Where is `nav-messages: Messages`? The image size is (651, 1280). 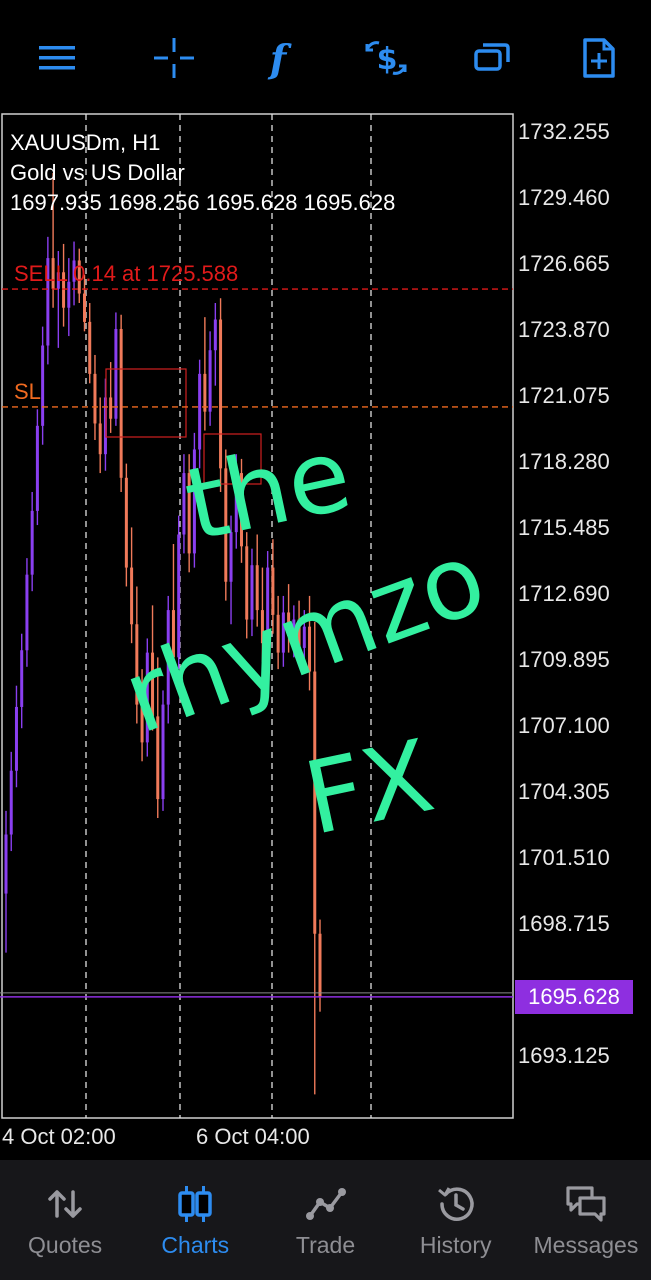
nav-messages: Messages is located at coordinates (586, 1220).